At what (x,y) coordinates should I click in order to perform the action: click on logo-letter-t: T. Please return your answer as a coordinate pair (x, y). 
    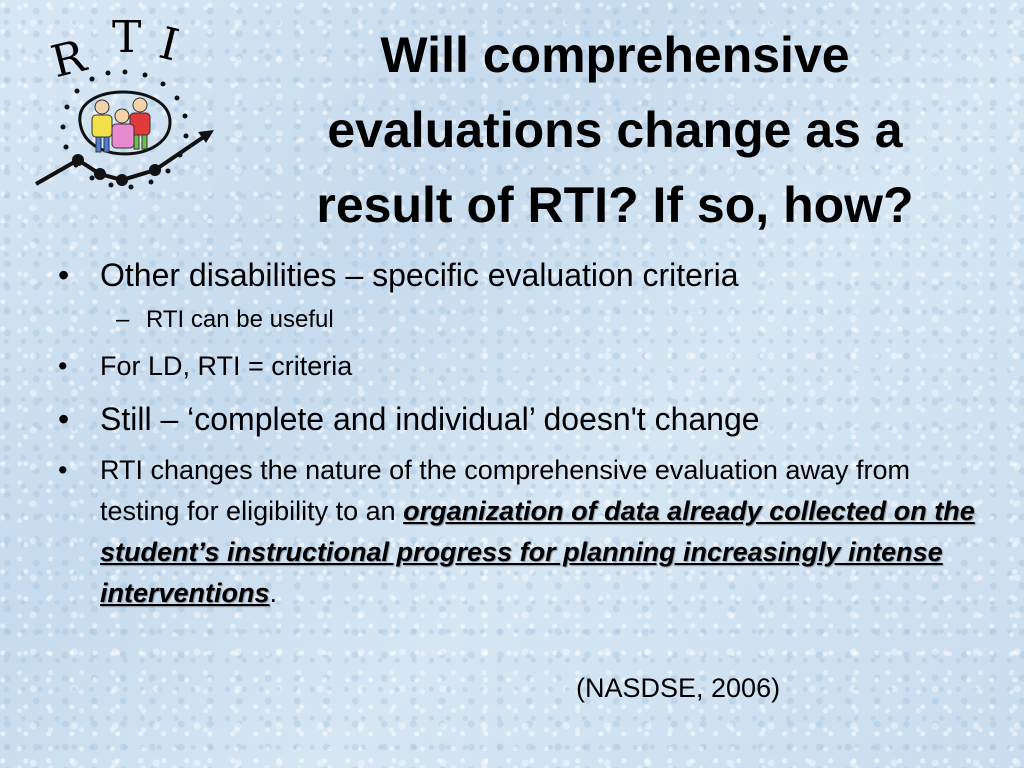
    Looking at the image, I should click on (126, 37).